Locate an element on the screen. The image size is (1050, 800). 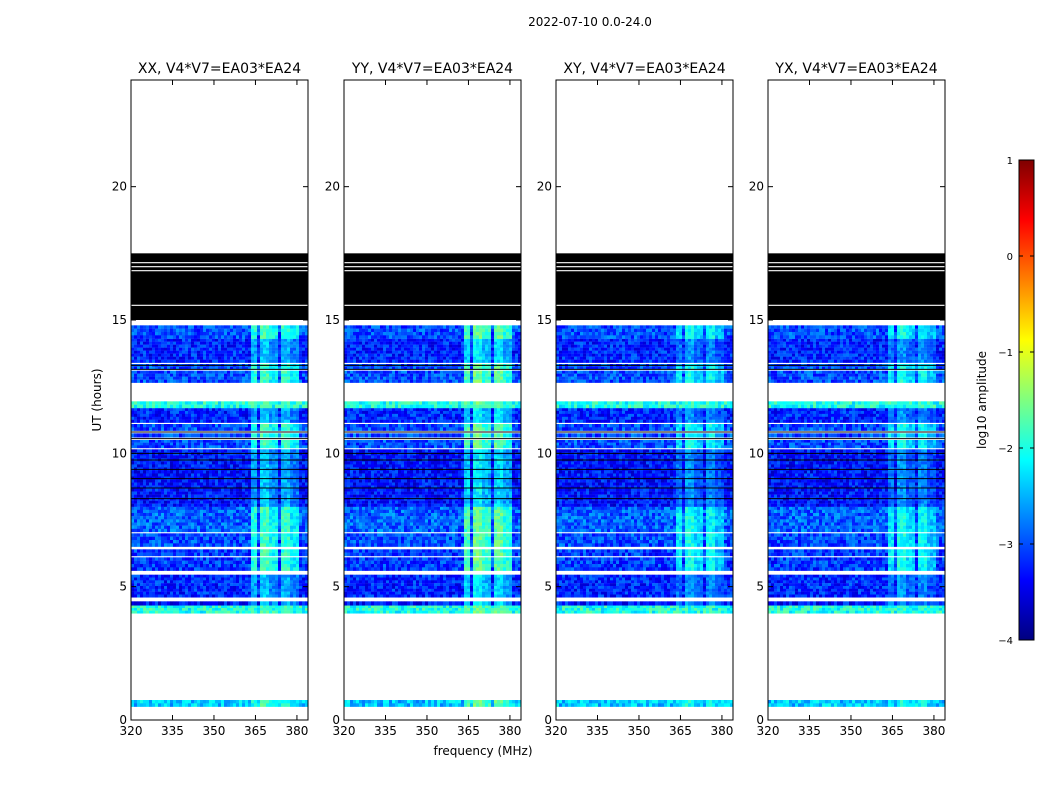
panel-title: XX, V4*V7=EA03*EA24 is located at coordinates (219, 69).